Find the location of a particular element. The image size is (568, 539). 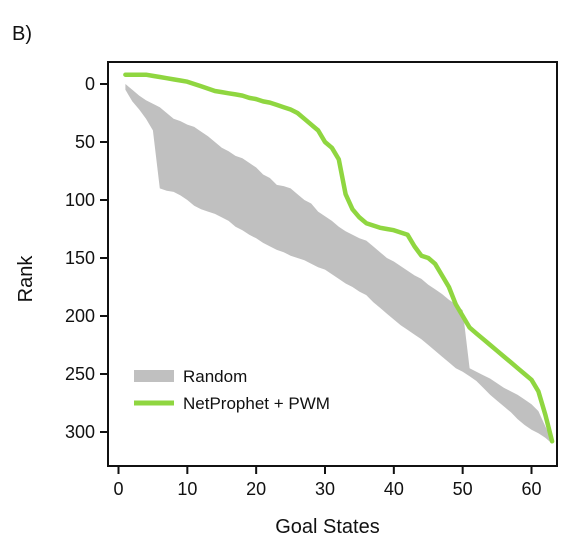

x-tick-label: 30 is located at coordinates (325, 489).